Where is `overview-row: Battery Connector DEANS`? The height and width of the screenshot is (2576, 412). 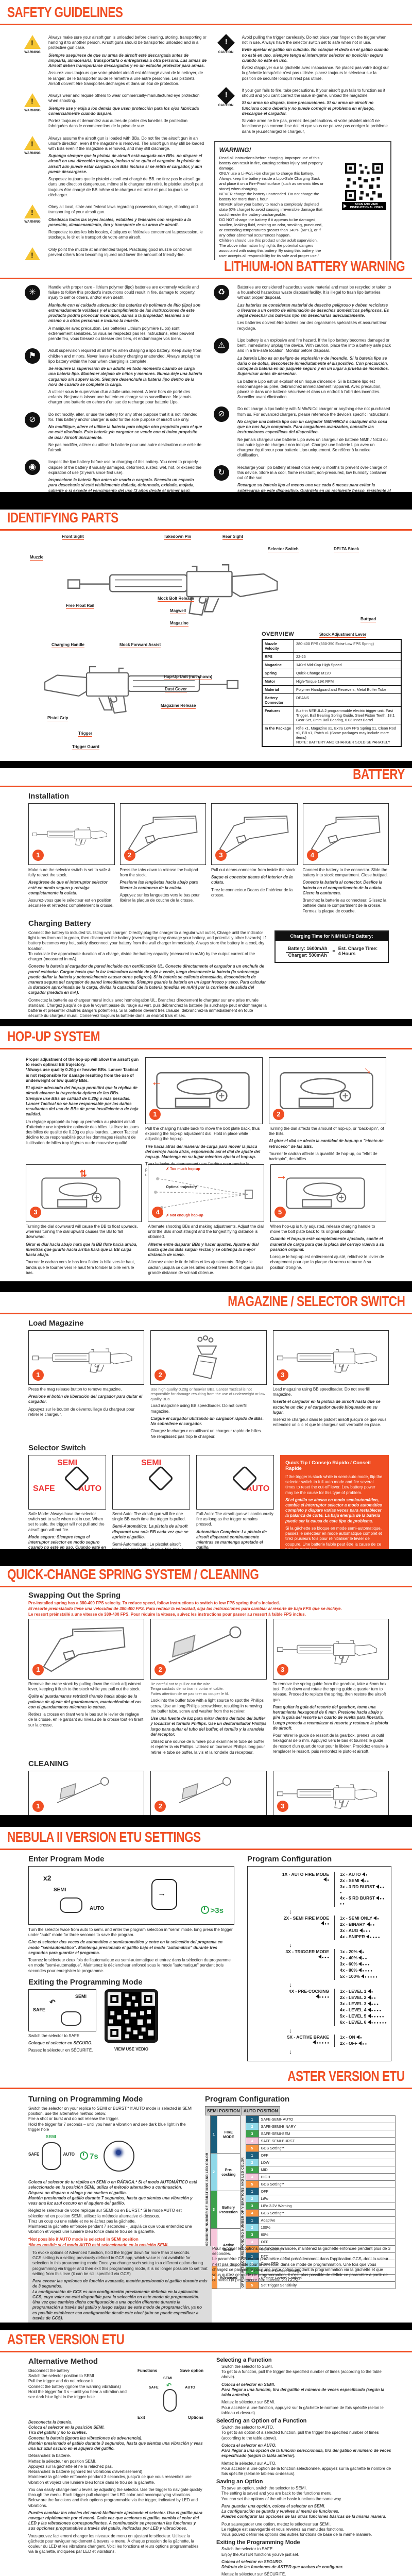
overview-row: Battery Connector DEANS is located at coordinates (332, 700).